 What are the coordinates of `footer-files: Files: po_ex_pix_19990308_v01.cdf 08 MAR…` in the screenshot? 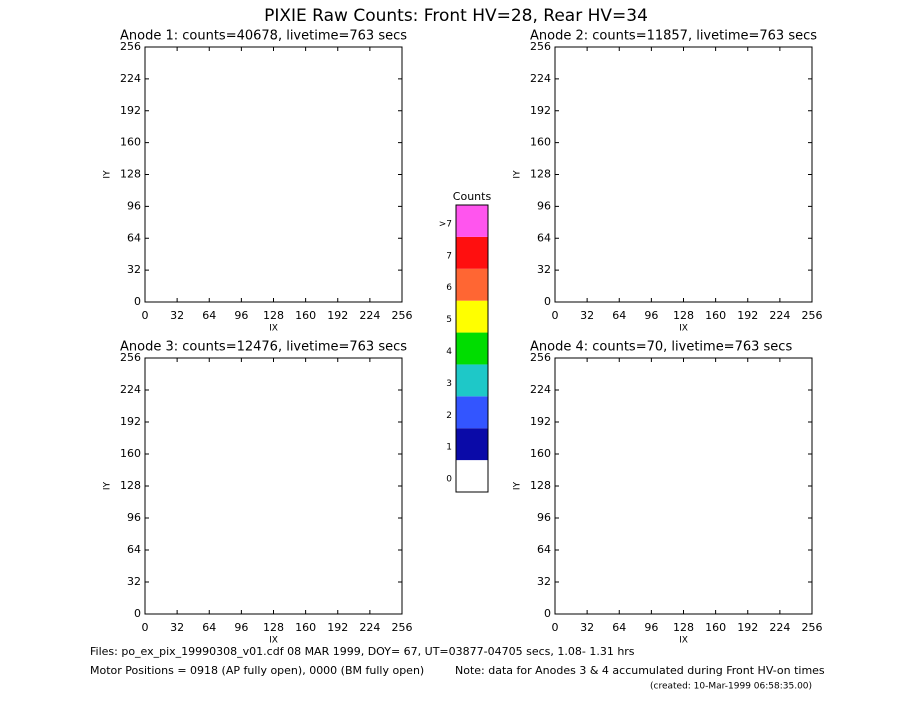 It's located at (362, 651).